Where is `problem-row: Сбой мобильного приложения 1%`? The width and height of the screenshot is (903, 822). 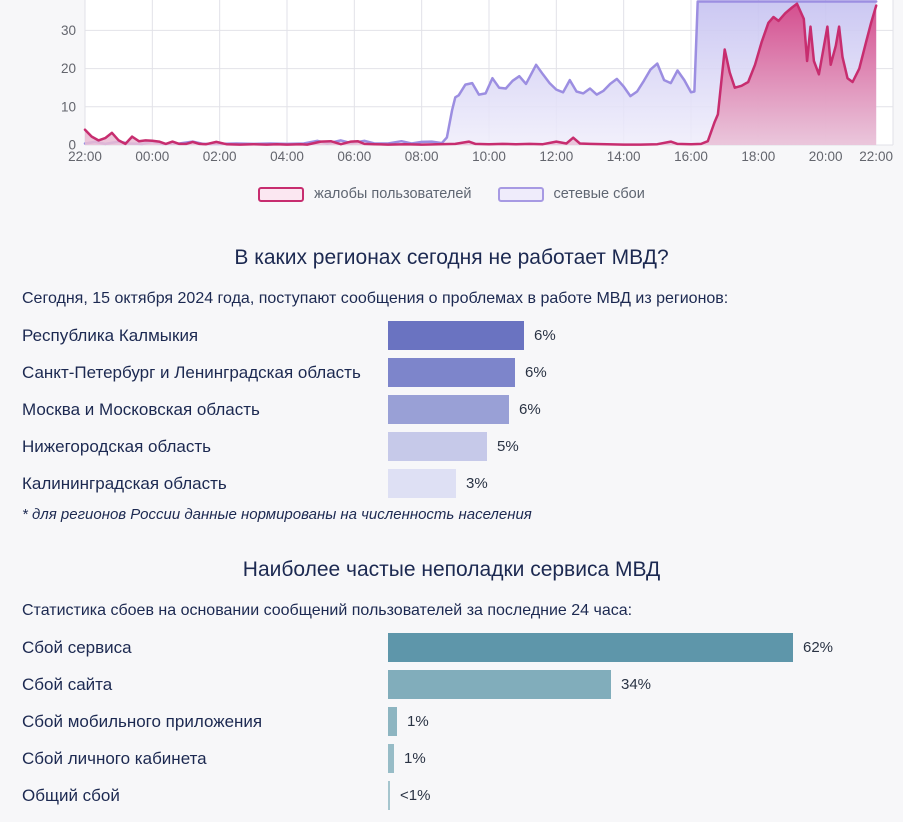
problem-row: Сбой мобильного приложения 1% is located at coordinates (451, 721).